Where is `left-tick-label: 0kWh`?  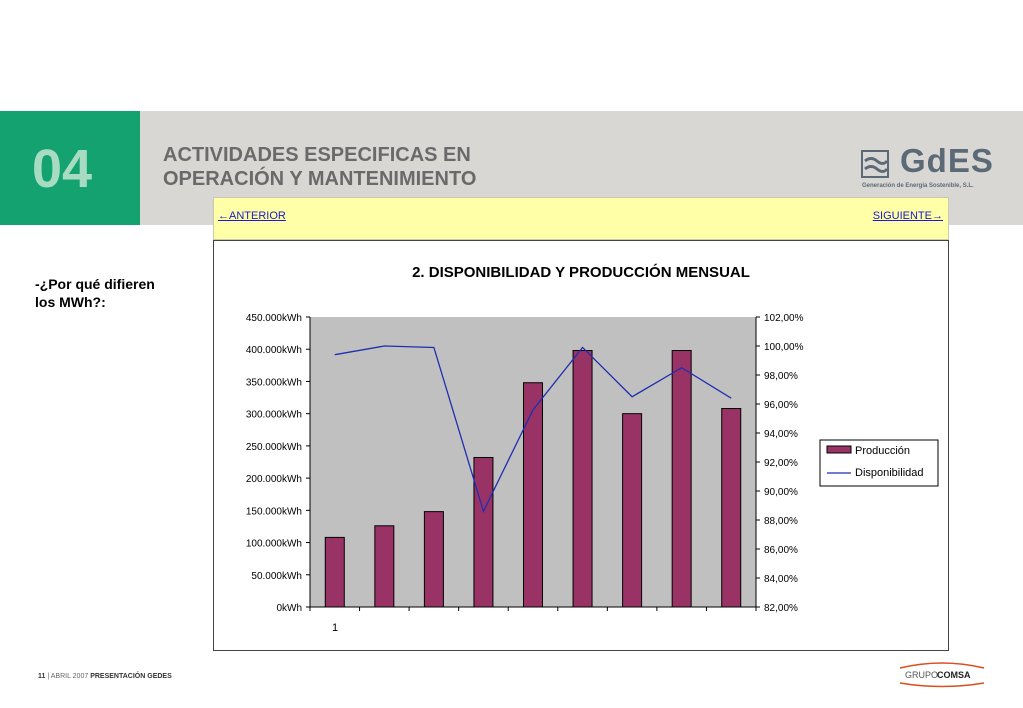 left-tick-label: 0kWh is located at coordinates (289, 608).